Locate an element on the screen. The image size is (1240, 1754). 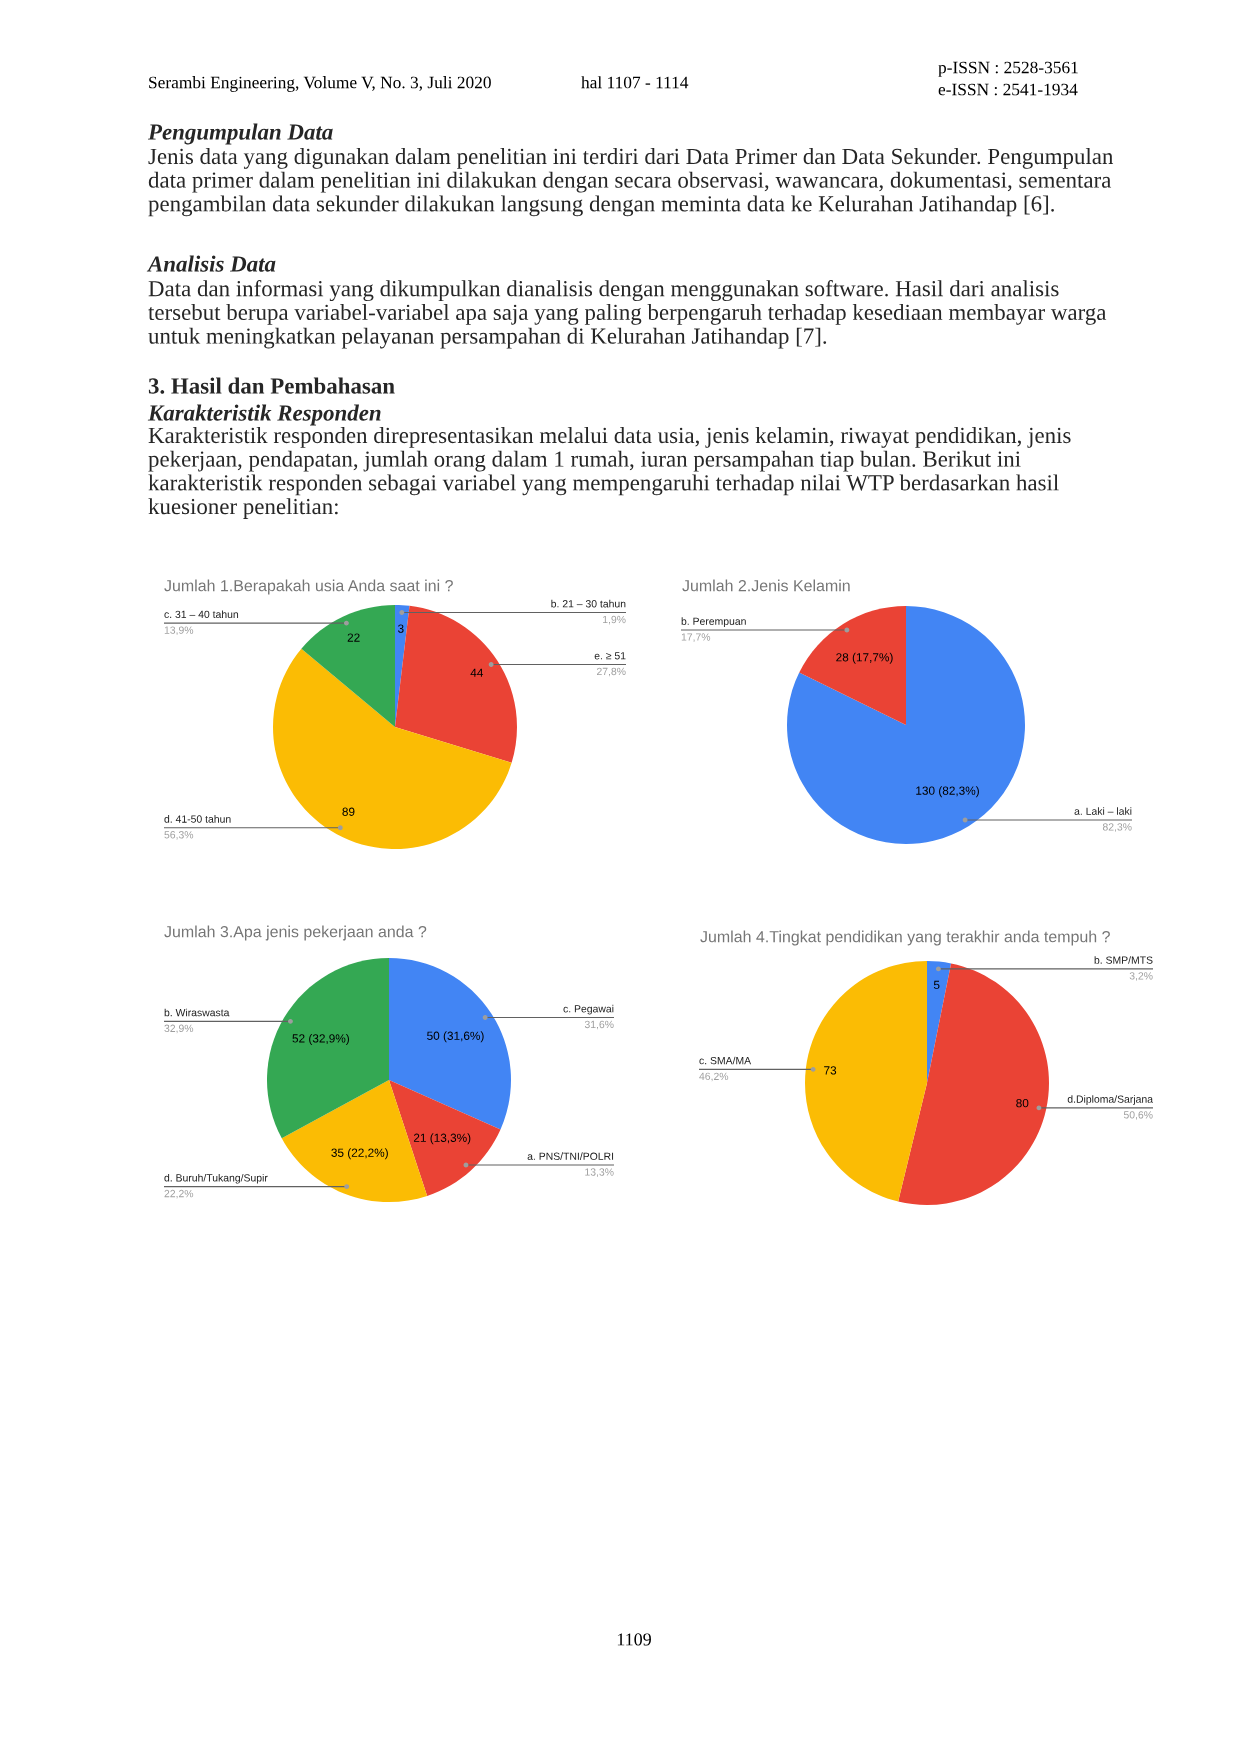
chart-title: Jumlah 3.Apa jenis pekerjaan anda ? is located at coordinates (295, 933).